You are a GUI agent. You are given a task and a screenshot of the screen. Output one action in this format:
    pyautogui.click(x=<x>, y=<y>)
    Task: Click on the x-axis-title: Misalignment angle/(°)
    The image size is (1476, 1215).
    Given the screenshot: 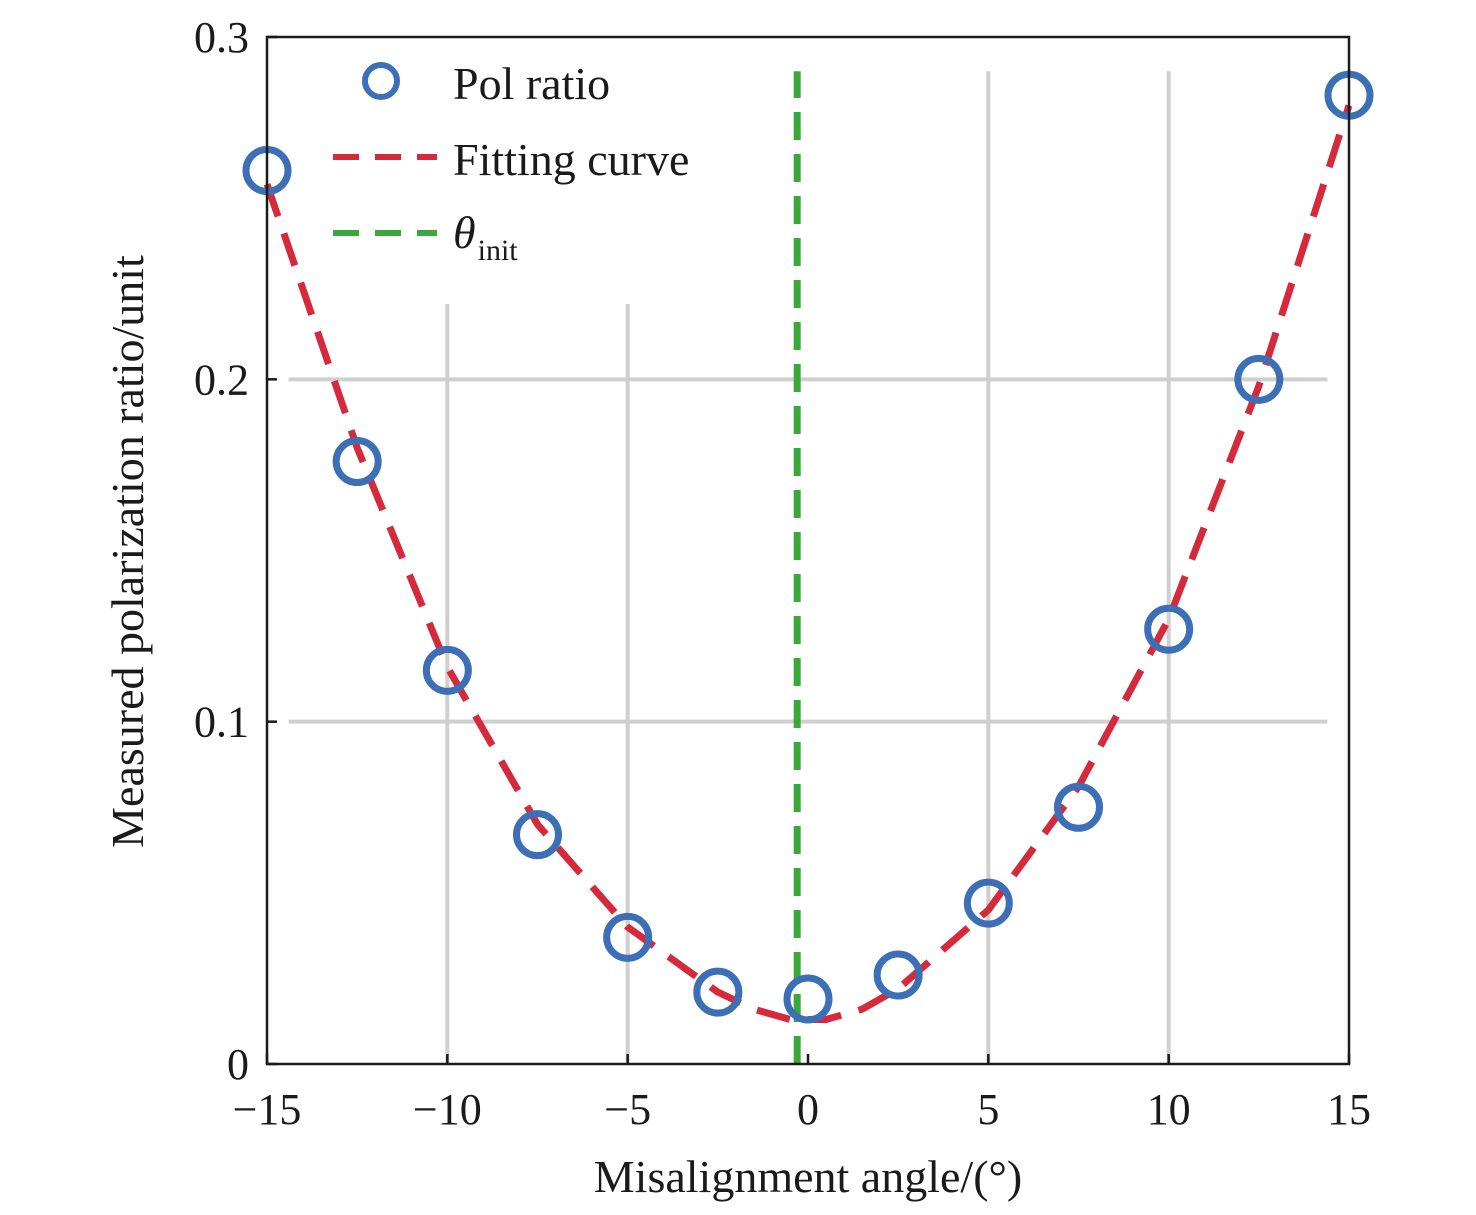 What is the action you would take?
    pyautogui.click(x=808, y=1176)
    